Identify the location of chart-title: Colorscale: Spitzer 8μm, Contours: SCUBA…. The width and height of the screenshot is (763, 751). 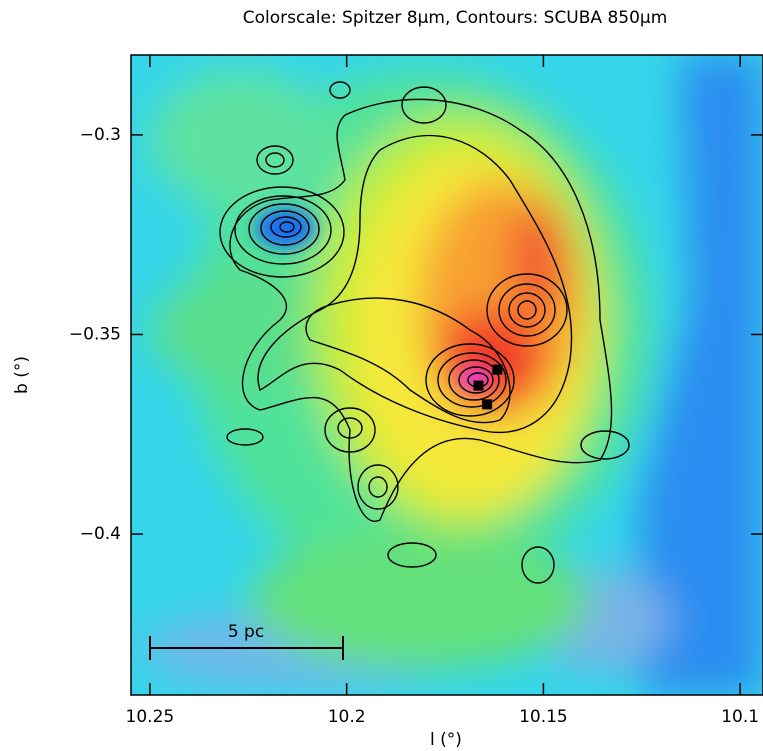
(455, 18).